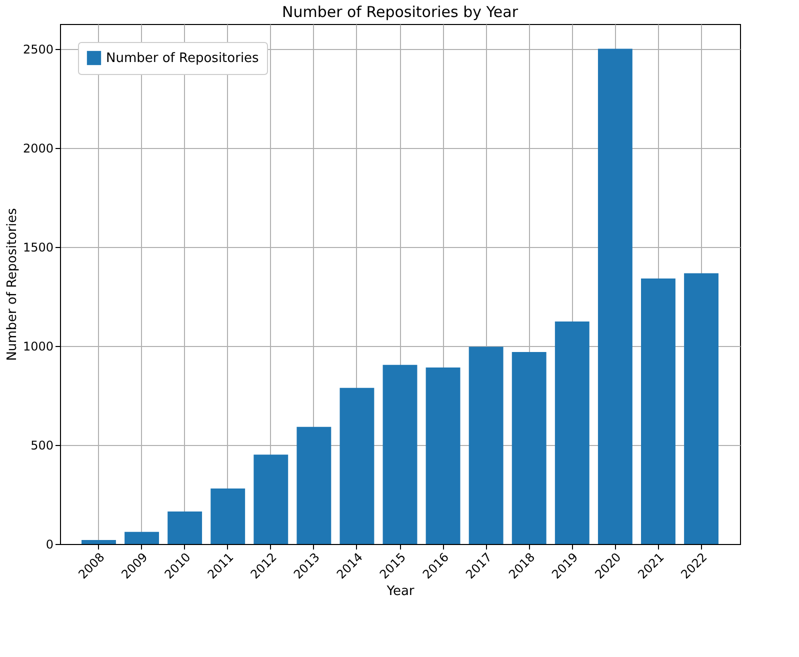 The height and width of the screenshot is (657, 799). What do you see at coordinates (400, 591) in the screenshot?
I see `x-axis-title: Year` at bounding box center [400, 591].